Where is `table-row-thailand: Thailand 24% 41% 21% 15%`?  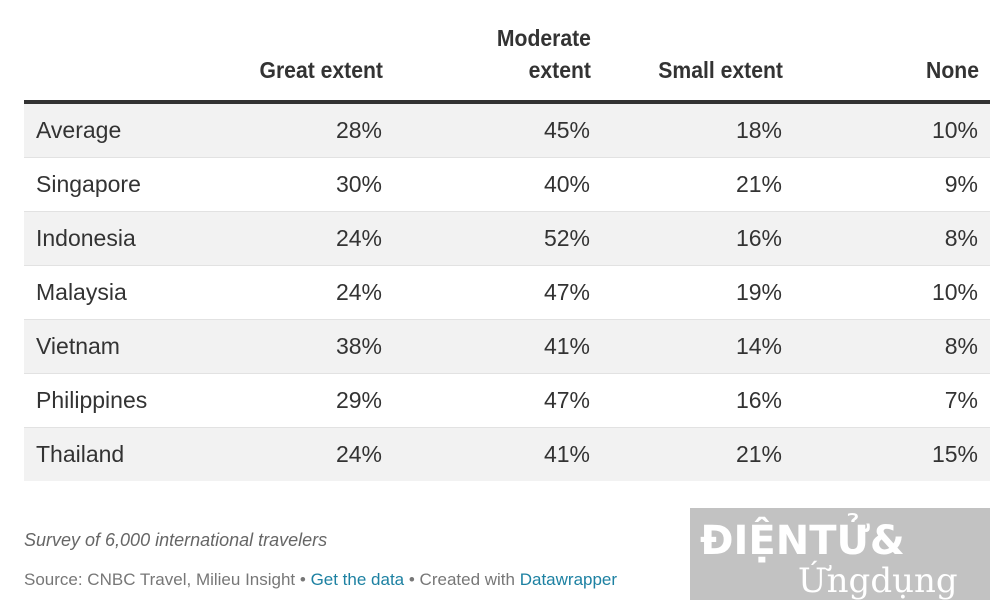 table-row-thailand: Thailand 24% 41% 21% 15% is located at coordinates (507, 454).